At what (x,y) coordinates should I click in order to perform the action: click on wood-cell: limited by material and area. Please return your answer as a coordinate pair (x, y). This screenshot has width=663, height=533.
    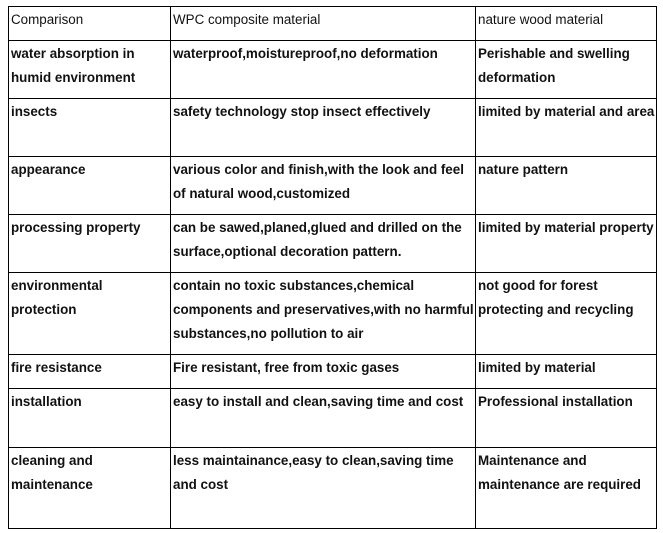
    Looking at the image, I should click on (566, 127).